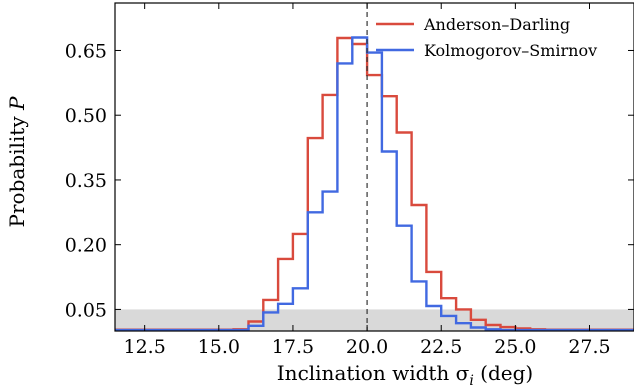 The width and height of the screenshot is (634, 390). What do you see at coordinates (589, 347) in the screenshot?
I see `x-tick-label: 27.5` at bounding box center [589, 347].